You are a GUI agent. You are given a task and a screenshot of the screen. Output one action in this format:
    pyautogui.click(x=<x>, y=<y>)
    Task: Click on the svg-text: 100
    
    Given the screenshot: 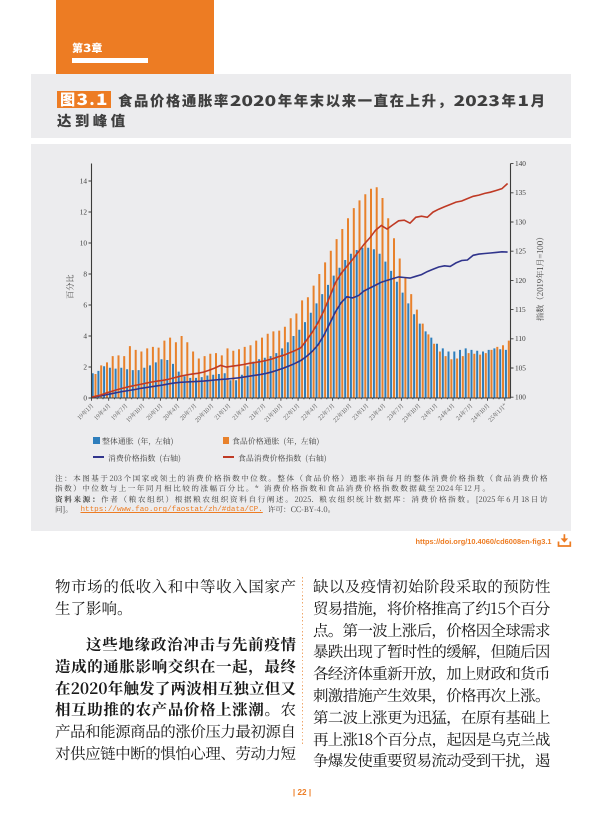 What is the action you would take?
    pyautogui.click(x=520, y=397)
    